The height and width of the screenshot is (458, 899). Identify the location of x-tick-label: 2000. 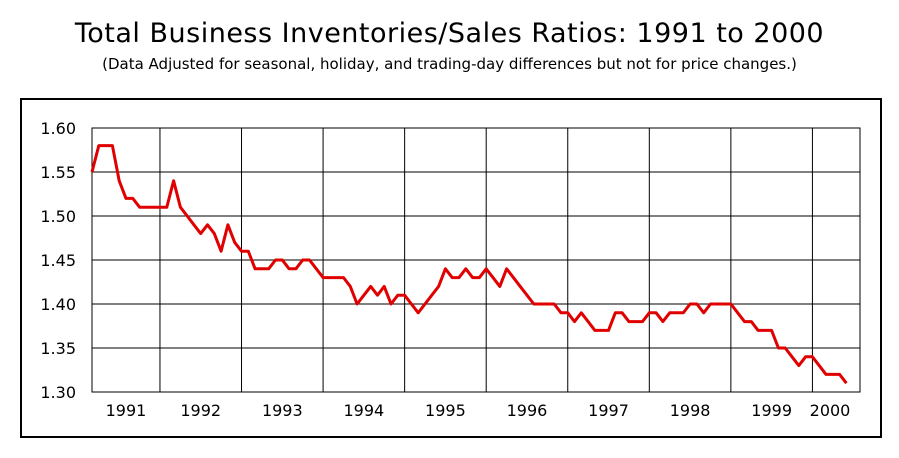
(830, 410).